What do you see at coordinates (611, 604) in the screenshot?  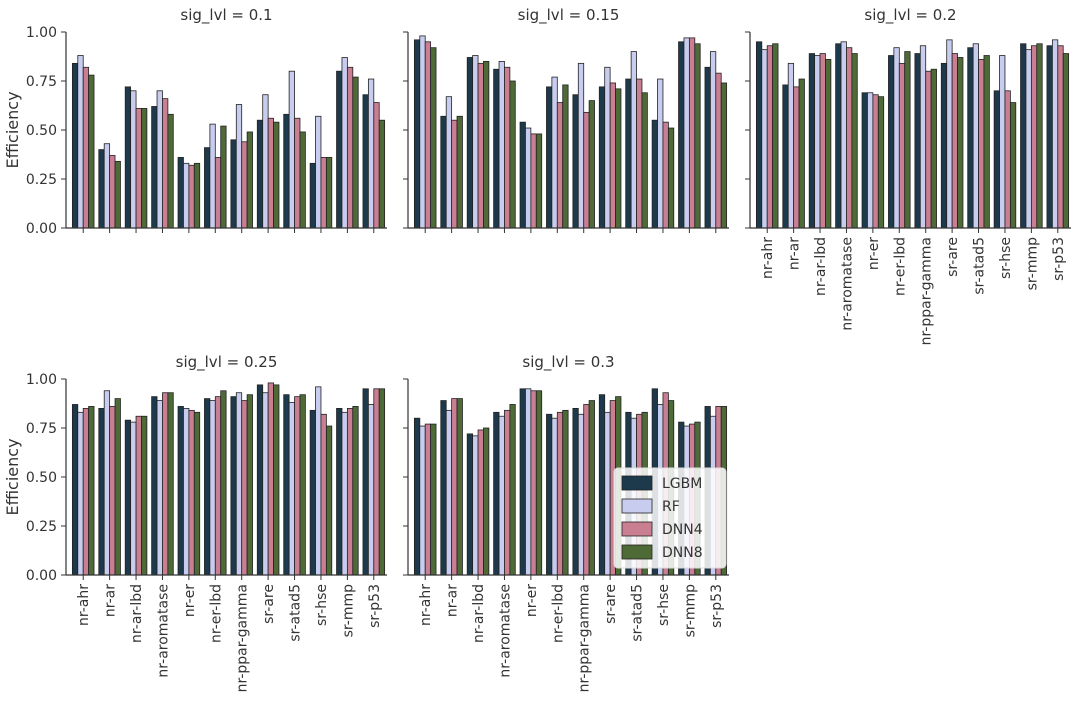 I see `x-tick-label: sr-are` at bounding box center [611, 604].